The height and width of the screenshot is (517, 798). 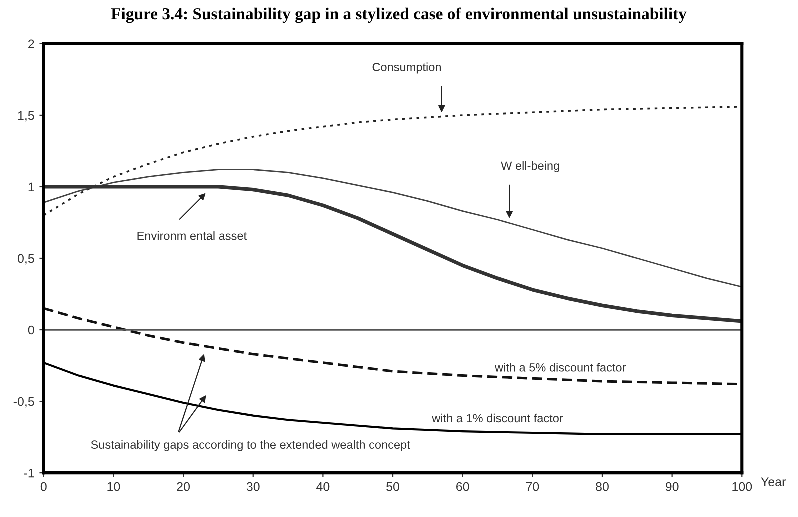 What do you see at coordinates (533, 487) in the screenshot?
I see `x-tick-label: 70` at bounding box center [533, 487].